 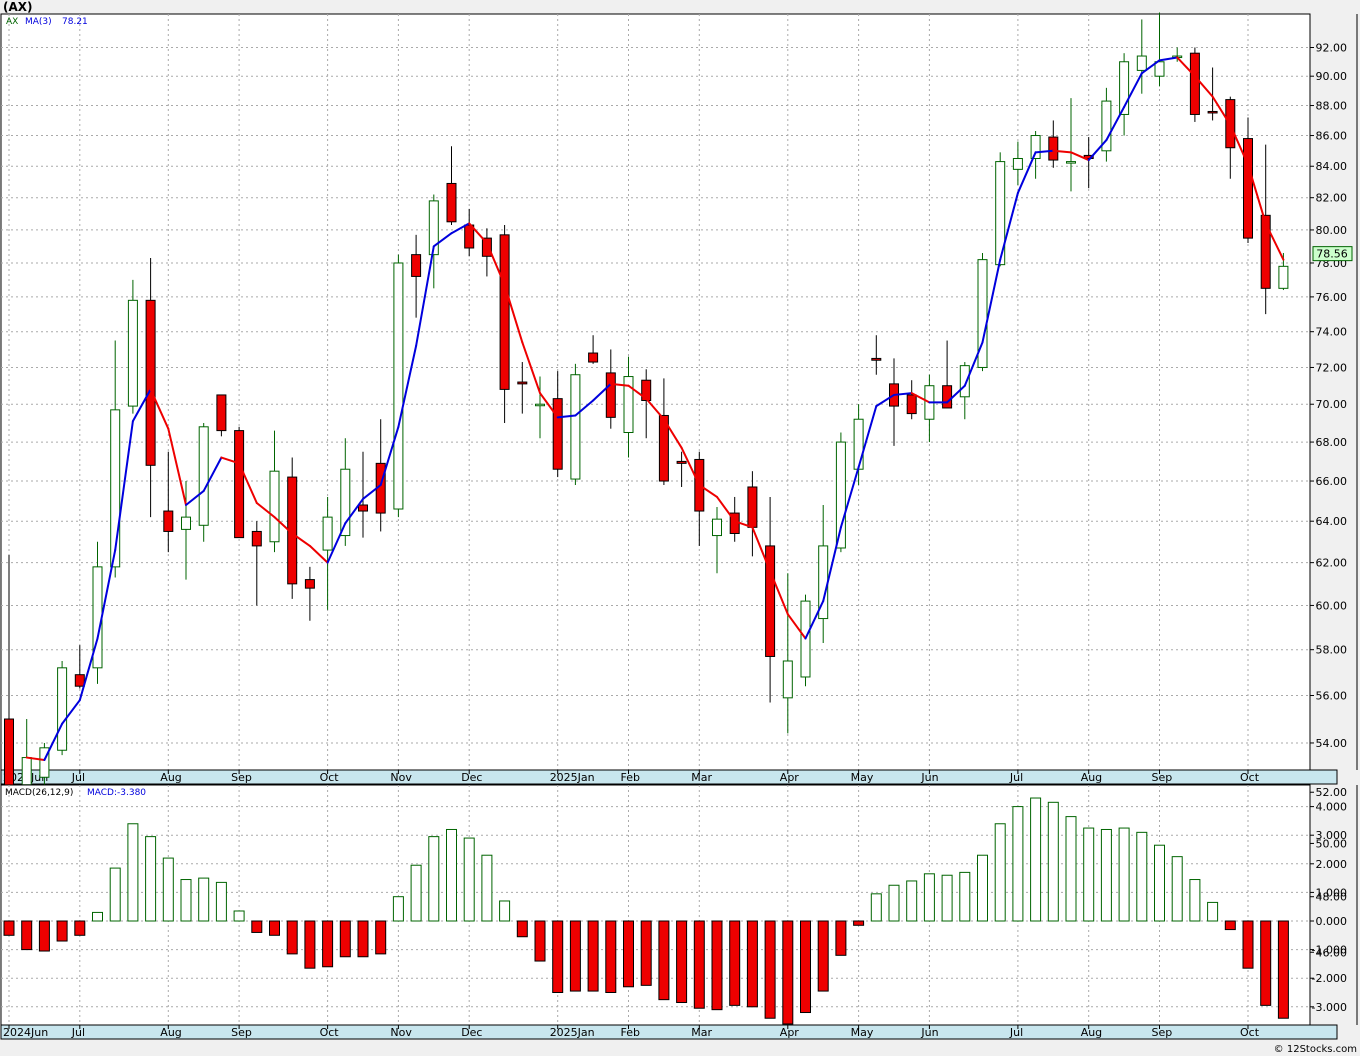 I want to click on macd-time-tick-label: 2025Jan, so click(x=572, y=1032).